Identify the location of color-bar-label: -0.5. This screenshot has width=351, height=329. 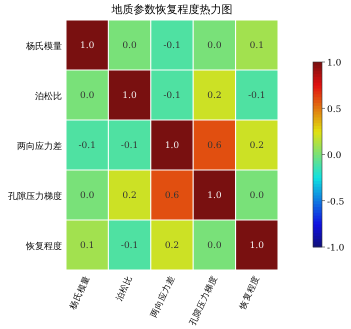
(336, 202).